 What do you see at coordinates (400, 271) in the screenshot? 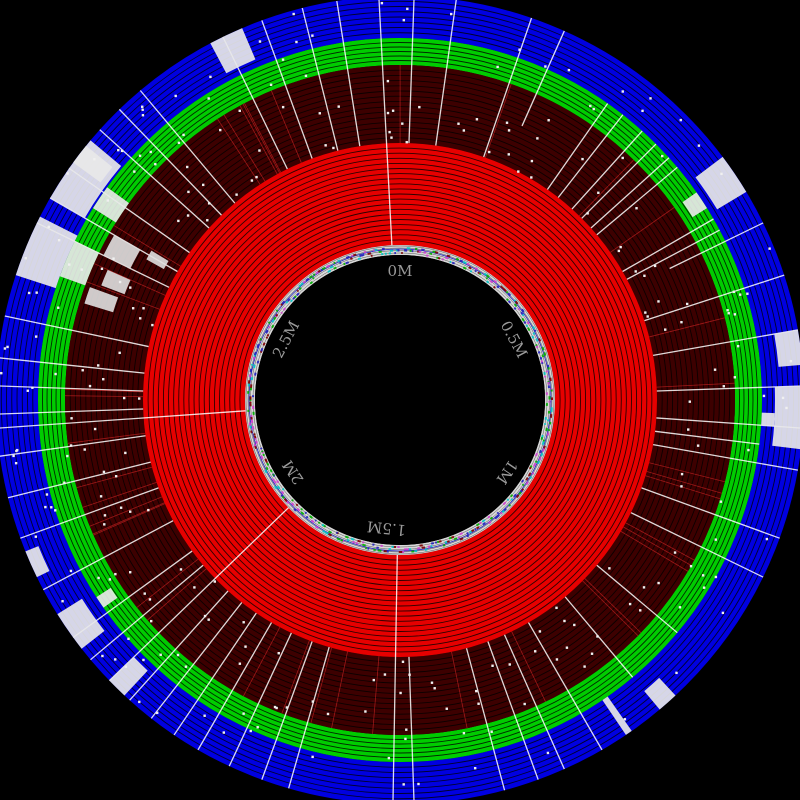
I see `tick-label-0m: 0M` at bounding box center [400, 271].